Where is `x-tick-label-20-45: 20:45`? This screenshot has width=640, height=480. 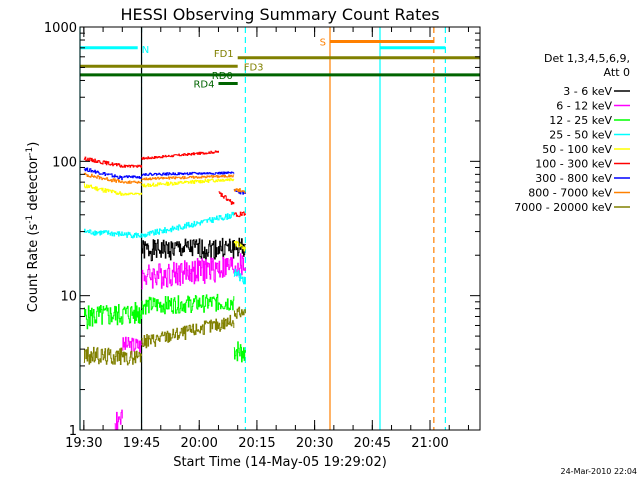
x-tick-label-20-45: 20:45 is located at coordinates (372, 443).